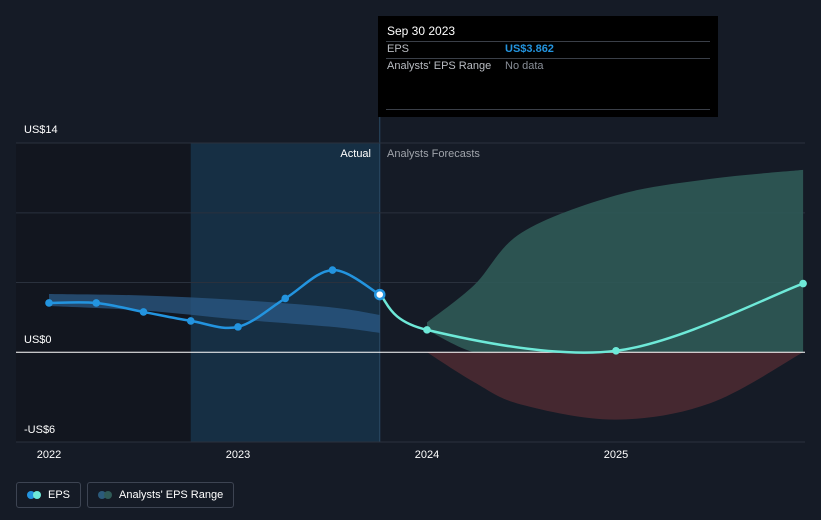 Image resolution: width=821 pixels, height=520 pixels. What do you see at coordinates (238, 455) in the screenshot?
I see `x-tick-label: 2023` at bounding box center [238, 455].